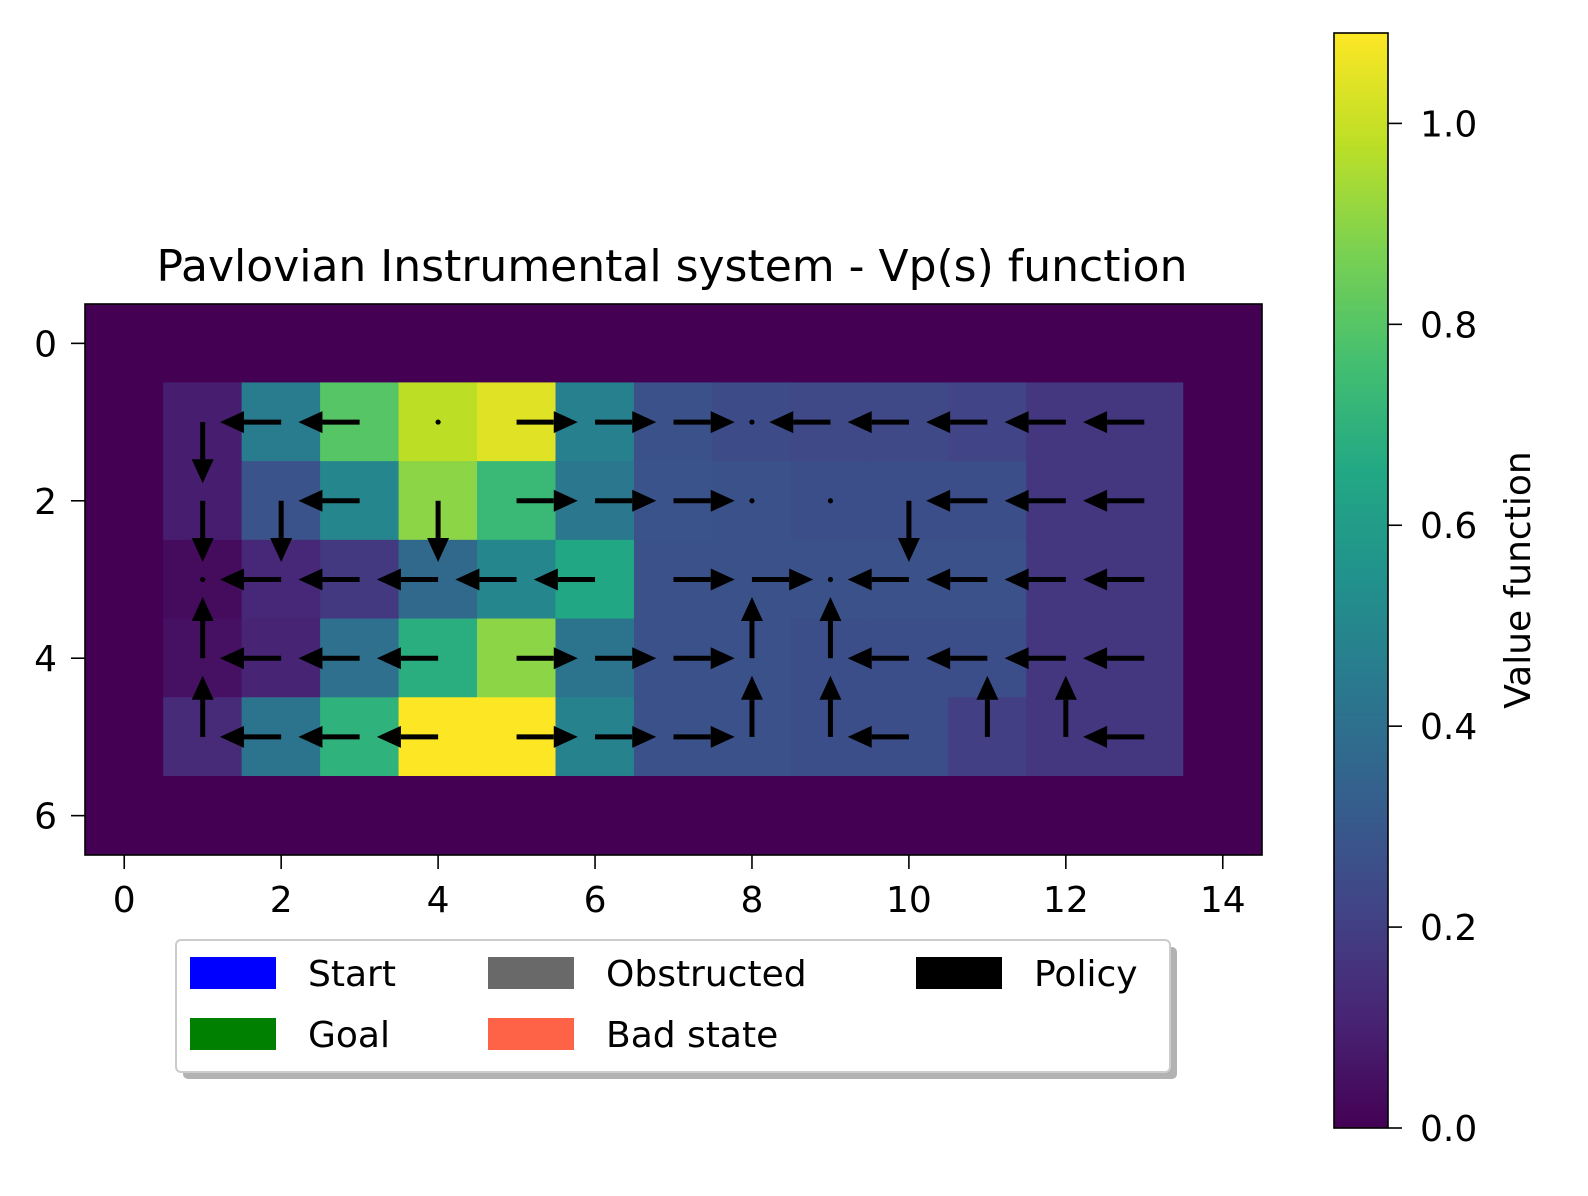 The height and width of the screenshot is (1196, 1588). Describe the element at coordinates (352, 974) in the screenshot. I see `legend-label: Start` at that location.